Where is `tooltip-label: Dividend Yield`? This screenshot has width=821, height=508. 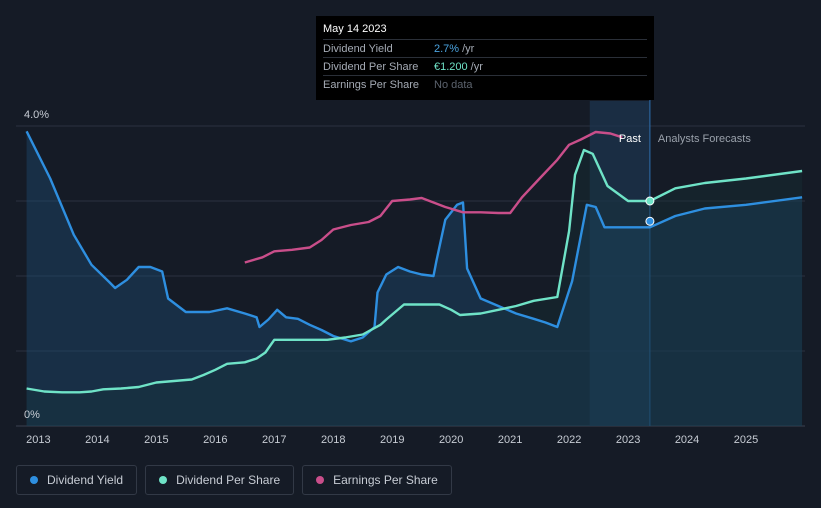
tooltip-label: Dividend Yield is located at coordinates (358, 48).